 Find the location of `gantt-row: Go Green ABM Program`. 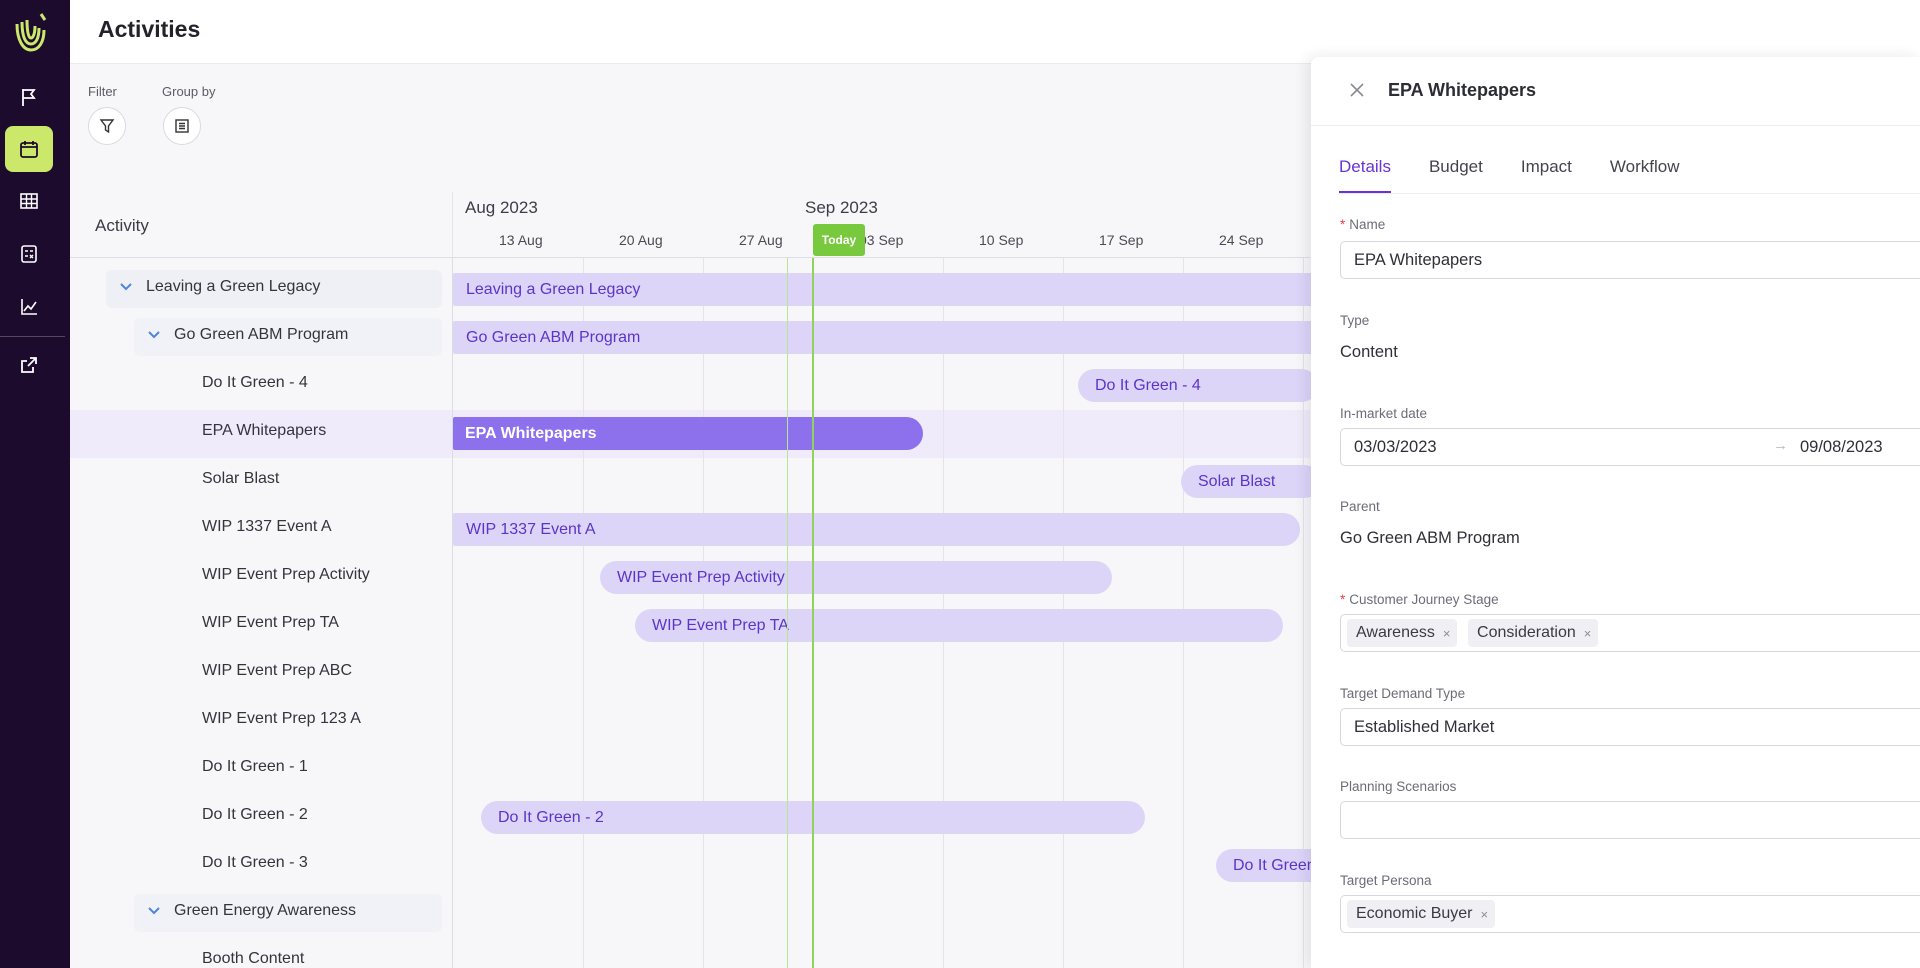

gantt-row: Go Green ABM Program is located at coordinates (690, 338).